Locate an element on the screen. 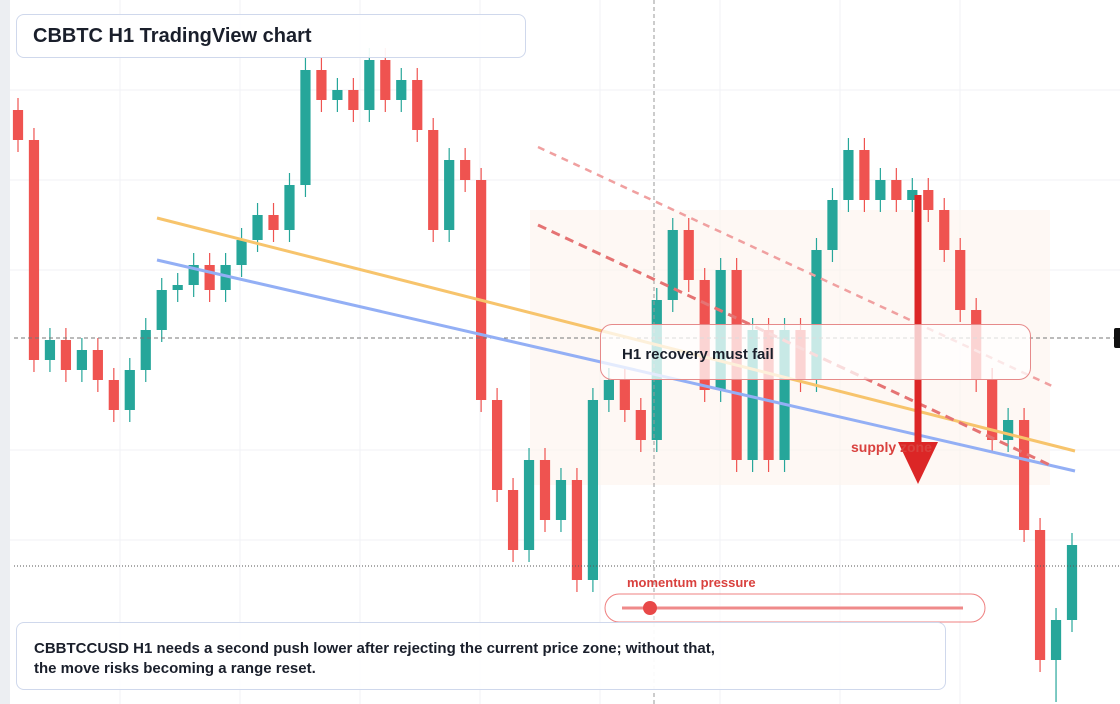 The width and height of the screenshot is (1120, 704). annotation-text: H1 recovery must fail is located at coordinates (698, 354).